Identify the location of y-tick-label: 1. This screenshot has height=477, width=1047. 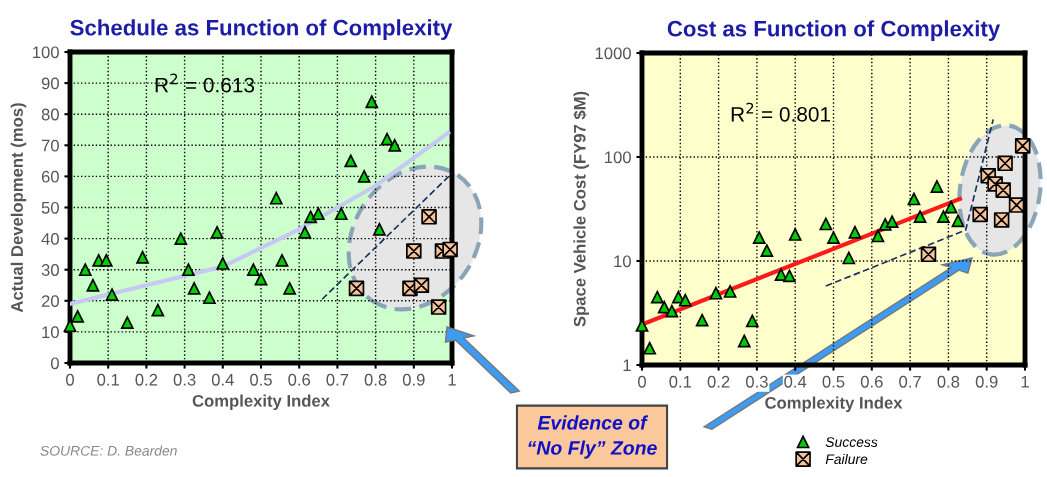
(627, 365).